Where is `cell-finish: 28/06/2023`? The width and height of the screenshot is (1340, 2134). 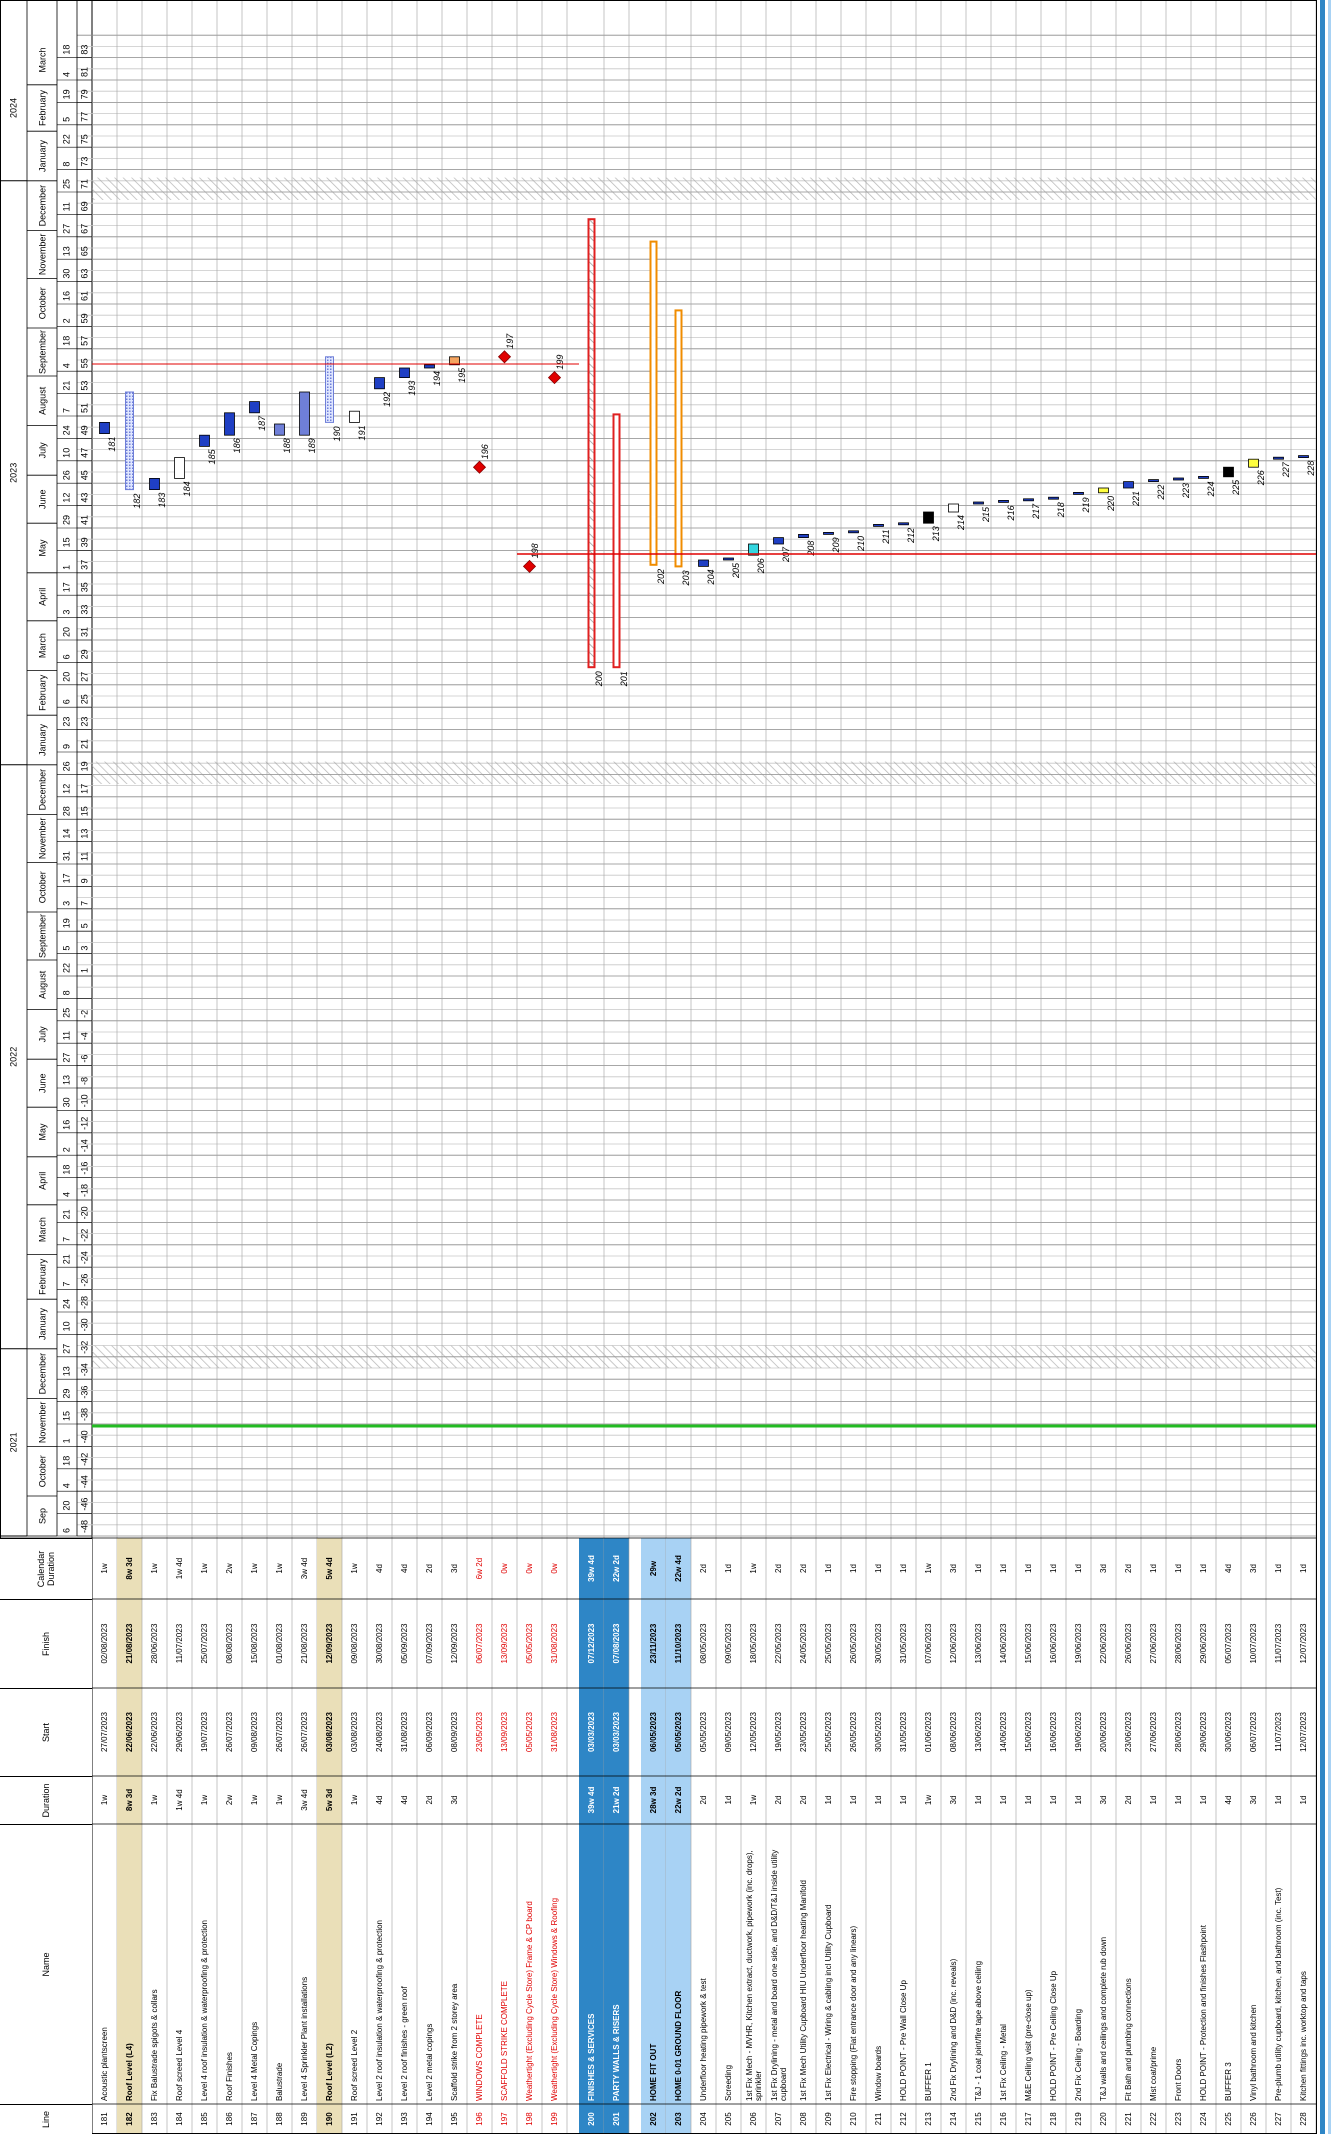 cell-finish: 28/06/2023 is located at coordinates (1178, 1643).